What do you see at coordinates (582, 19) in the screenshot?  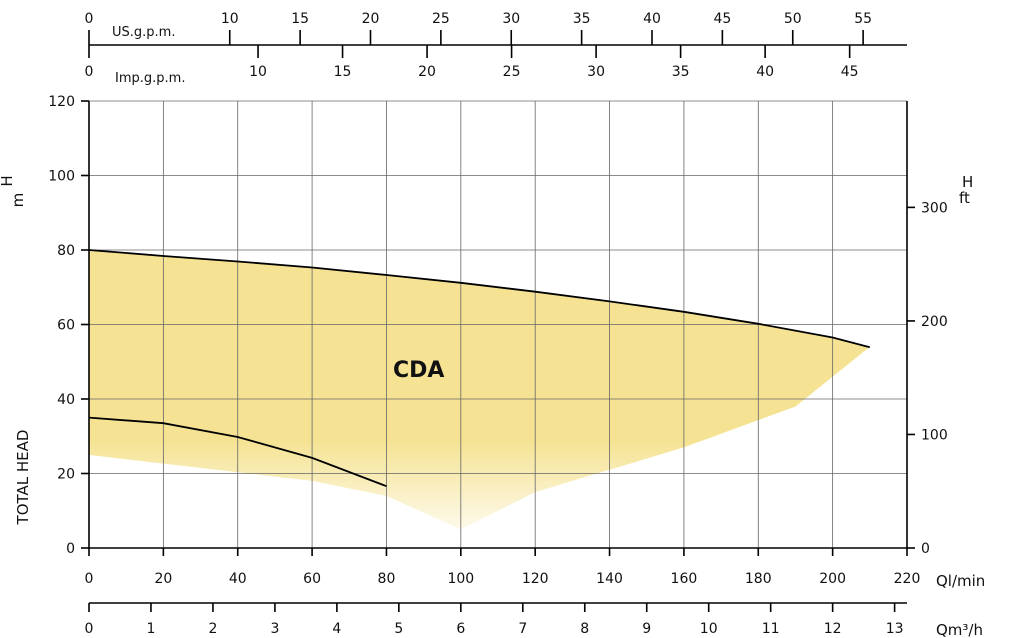 I see `us-tick-label-35: 35` at bounding box center [582, 19].